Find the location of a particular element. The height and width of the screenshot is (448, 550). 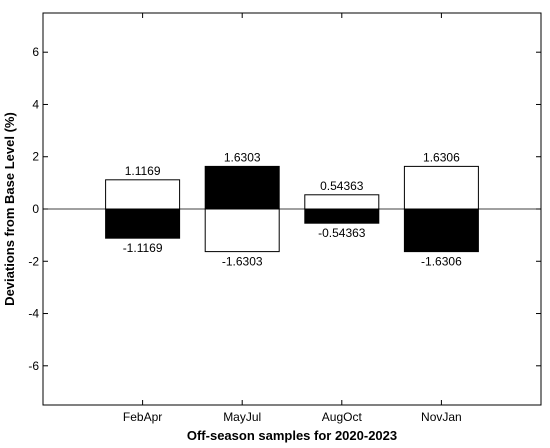

bar-positive-AugOct is located at coordinates (342, 202).